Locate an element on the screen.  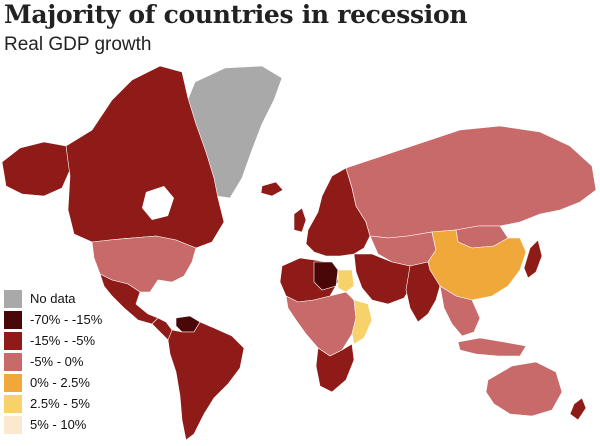
region-libya is located at coordinates (326, 276).